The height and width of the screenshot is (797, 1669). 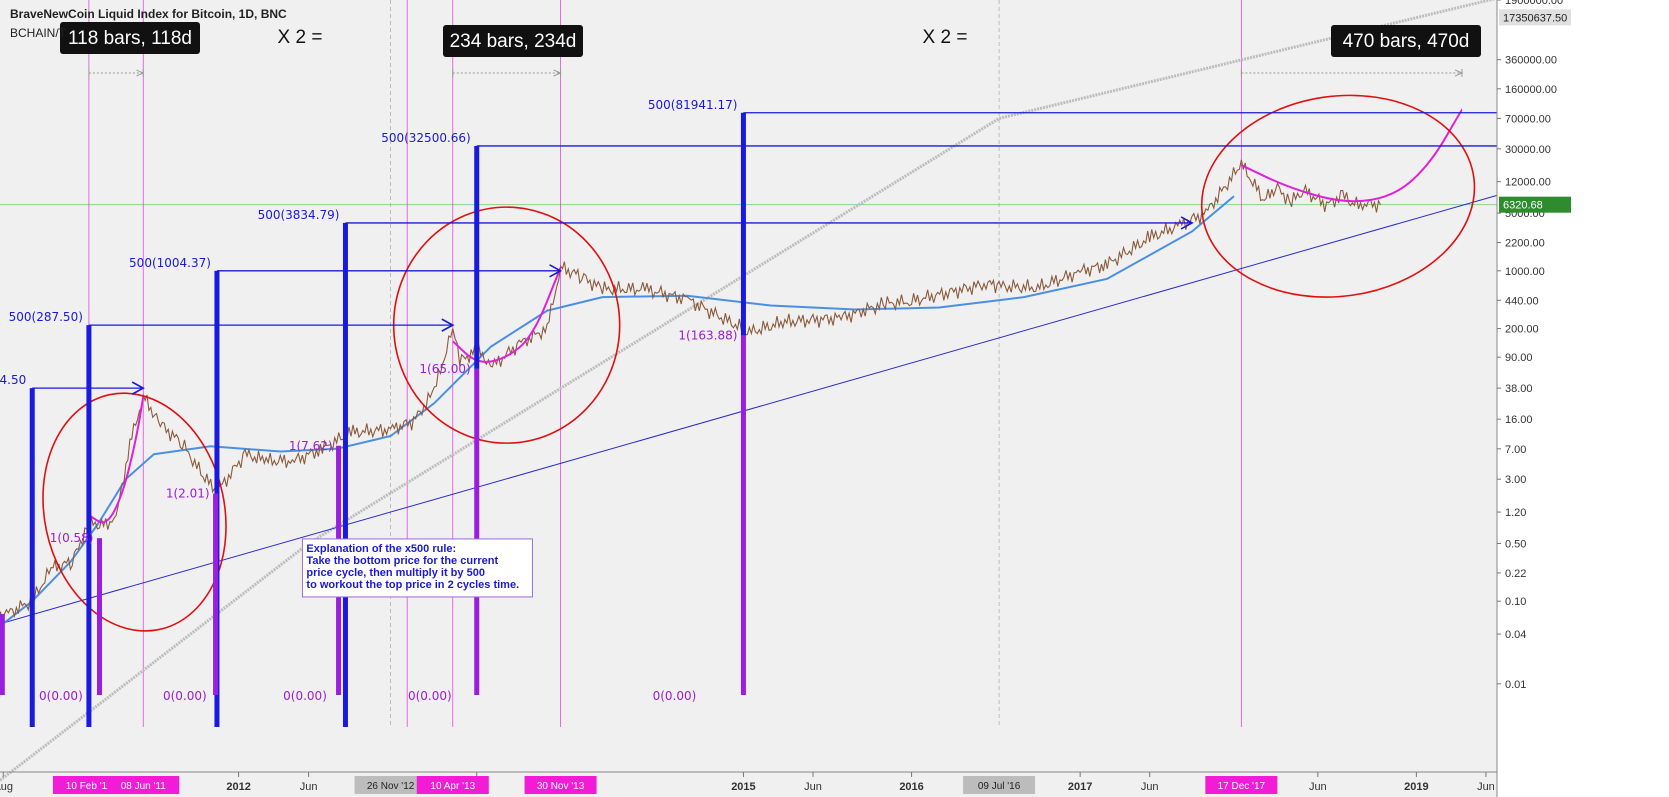 I want to click on x-tick-label: 2015, so click(x=743, y=787).